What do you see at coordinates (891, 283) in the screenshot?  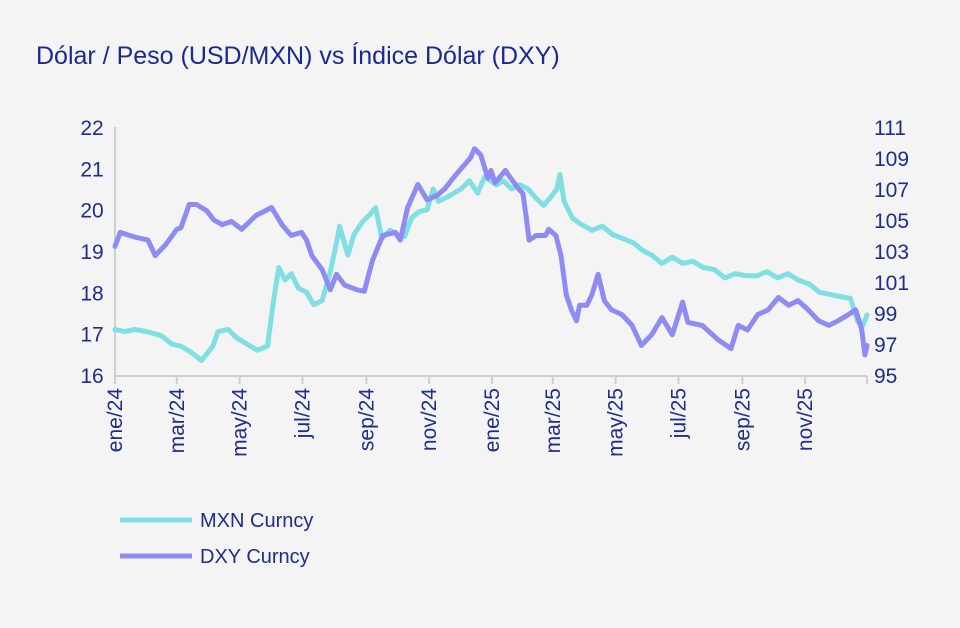 I see `right-y-tick-label: 101` at bounding box center [891, 283].